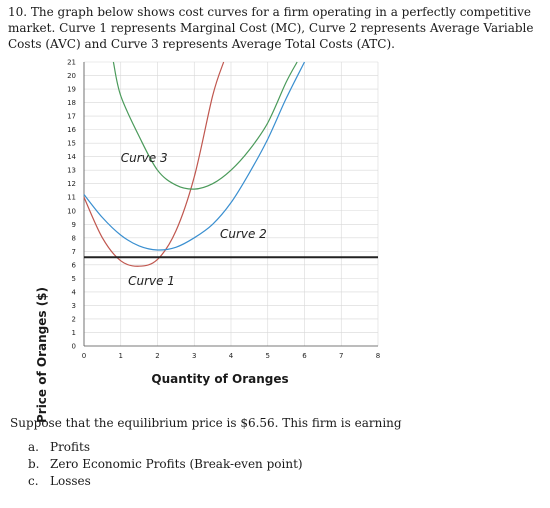  What do you see at coordinates (74, 225) in the screenshot?
I see `y-tick-label: 9` at bounding box center [74, 225].